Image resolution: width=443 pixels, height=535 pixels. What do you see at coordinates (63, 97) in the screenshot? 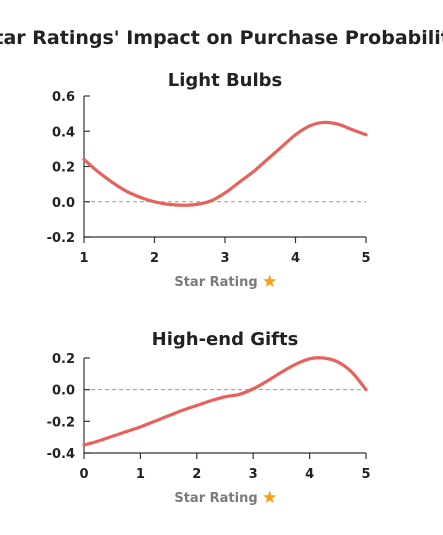
I see `y-tick-label: 0.6` at bounding box center [63, 97].